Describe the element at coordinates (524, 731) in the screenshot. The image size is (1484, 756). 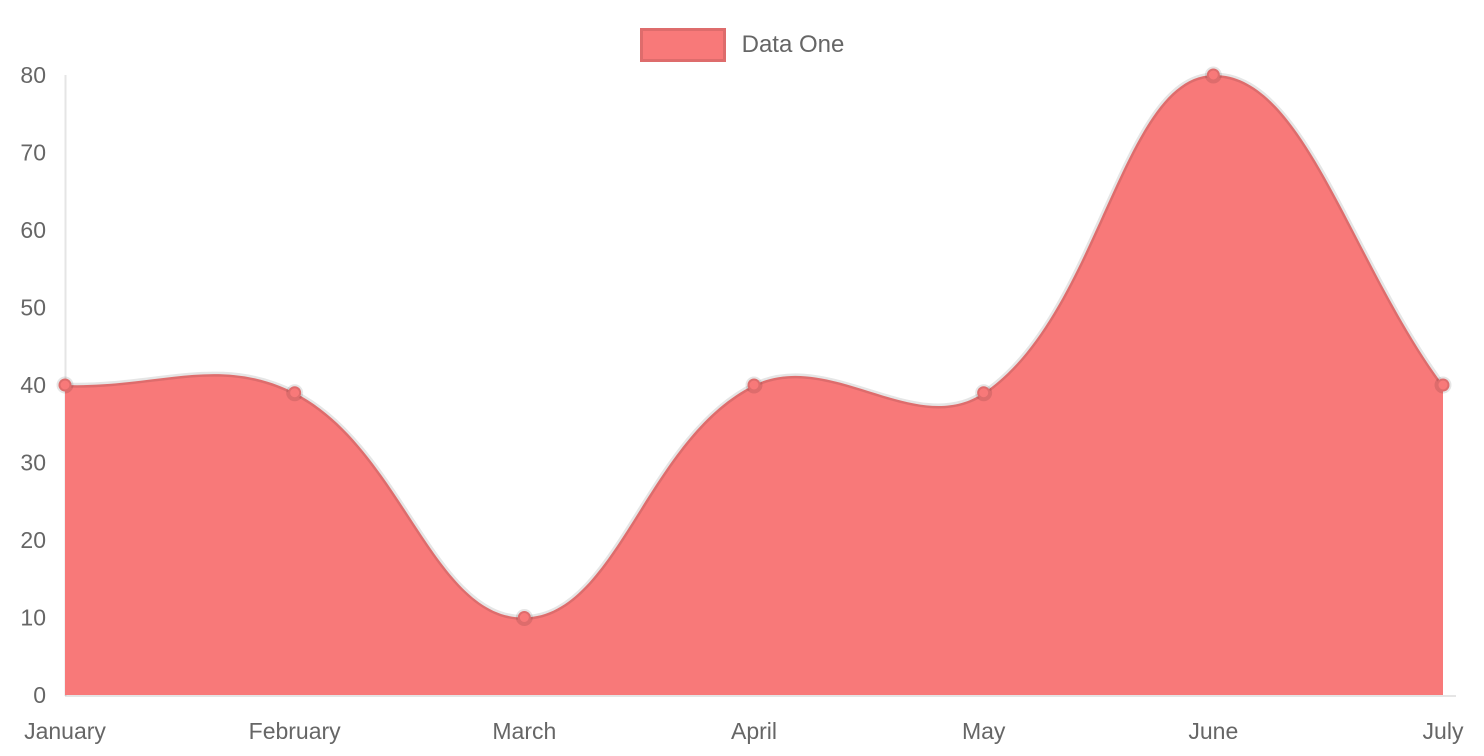
I see `x-tick-label: March` at that location.